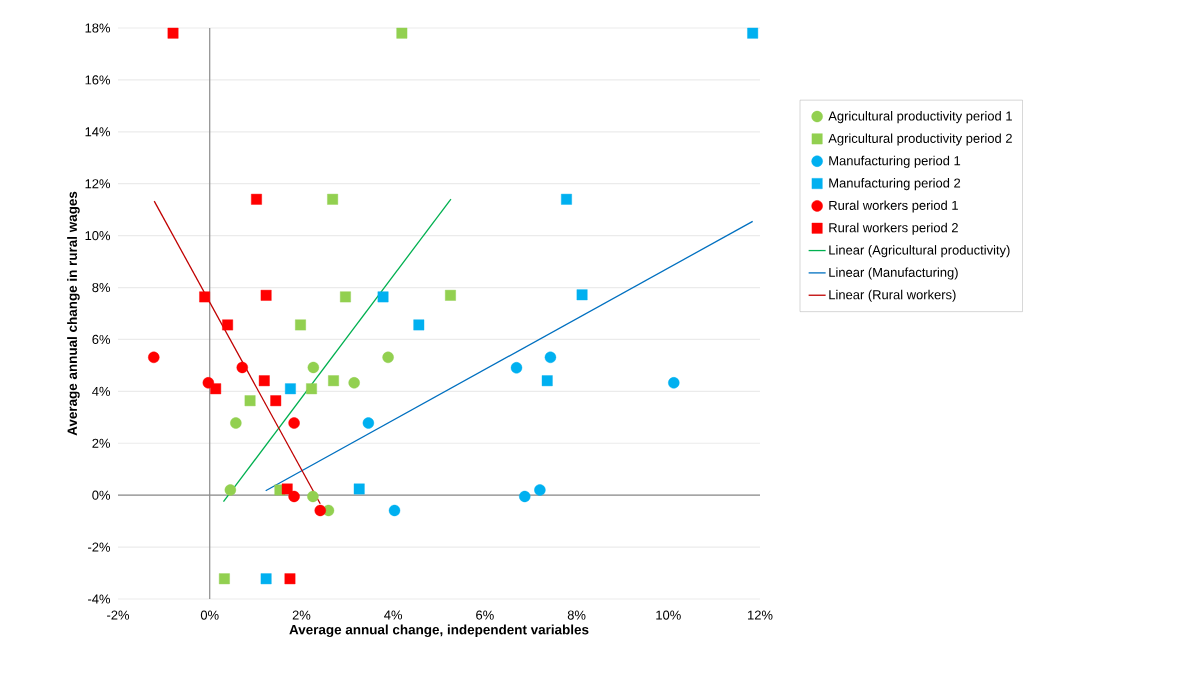 The image size is (1190, 678). I want to click on x-tick-label: 8%, so click(576, 615).